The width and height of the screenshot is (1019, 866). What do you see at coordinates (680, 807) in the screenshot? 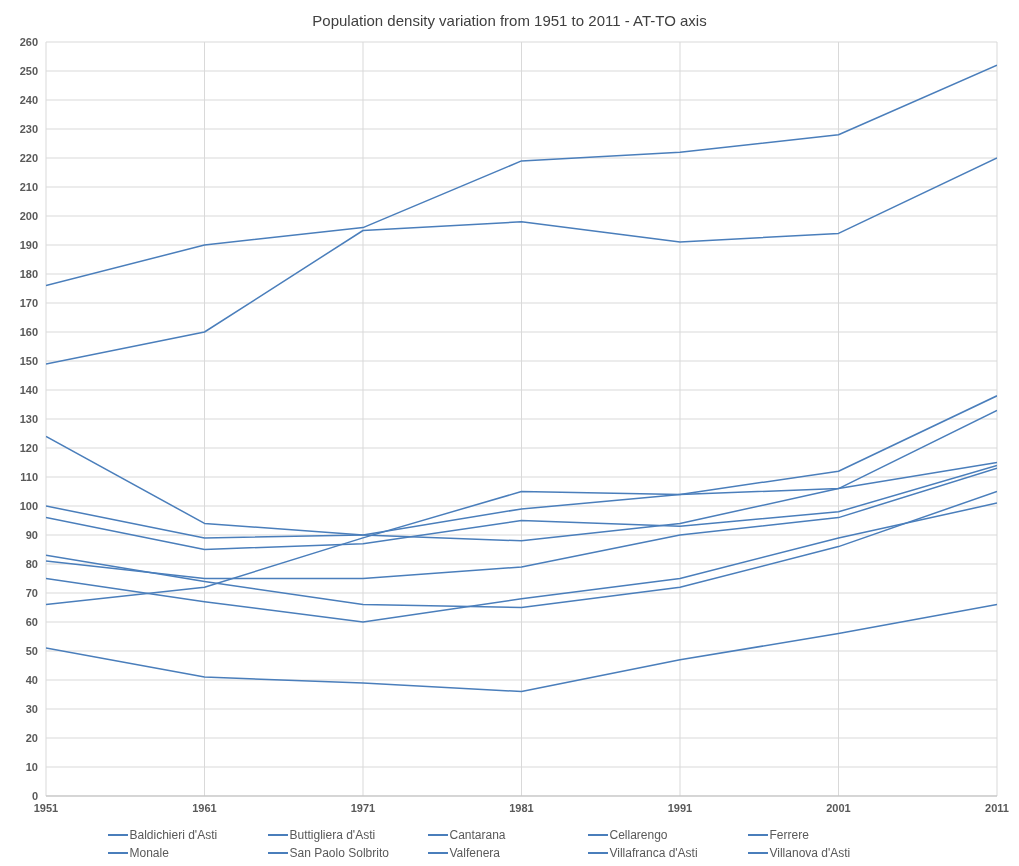
I see `x-tick-label: 1991` at bounding box center [680, 807].